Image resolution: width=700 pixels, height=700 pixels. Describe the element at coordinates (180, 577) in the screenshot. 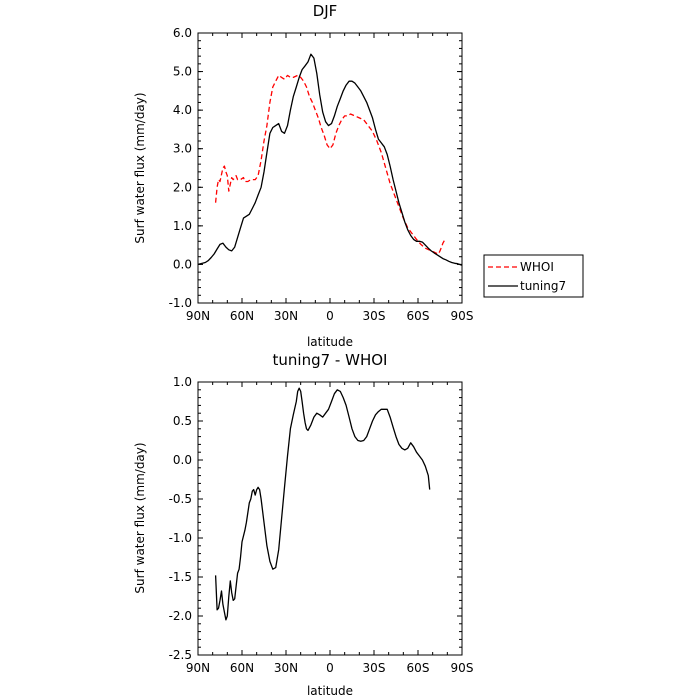

I see `bottom-y-tick-label: -1.5` at that location.